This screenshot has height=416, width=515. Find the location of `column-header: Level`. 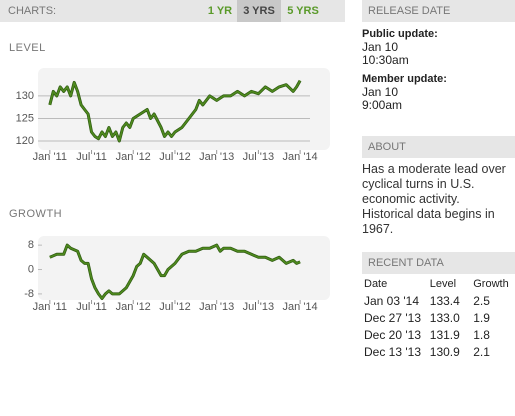

column-header: Level is located at coordinates (443, 284).